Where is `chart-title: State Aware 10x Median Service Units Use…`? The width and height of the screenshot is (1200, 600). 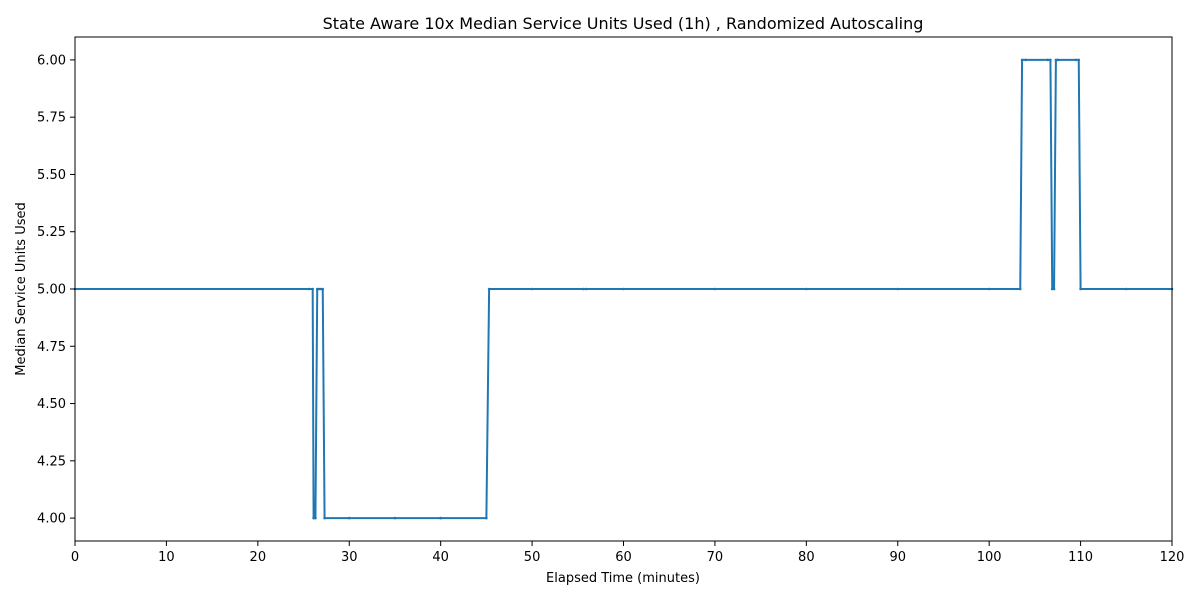
chart-title: State Aware 10x Median Service Units Use… is located at coordinates (623, 23).